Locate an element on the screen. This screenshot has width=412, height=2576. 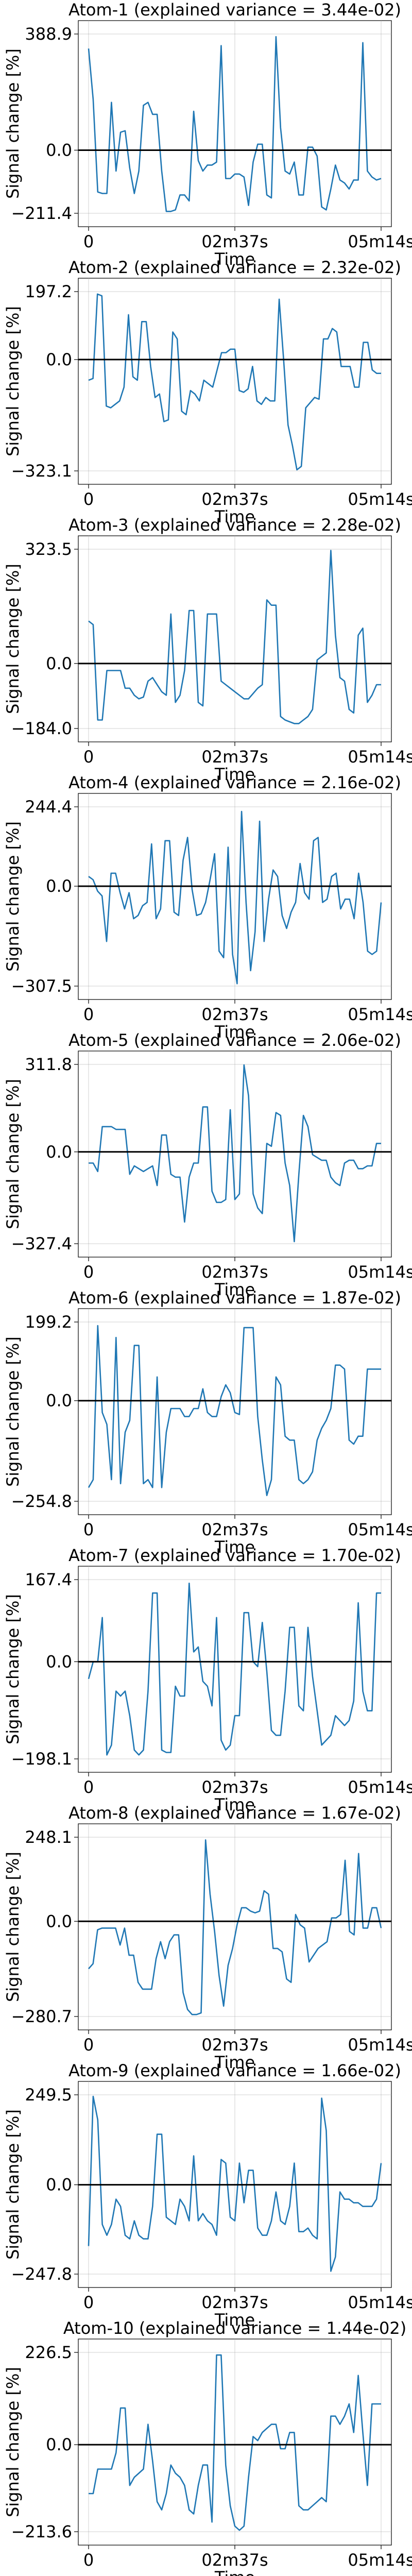
y-tick-label: 226.5 is located at coordinates (48, 2352).